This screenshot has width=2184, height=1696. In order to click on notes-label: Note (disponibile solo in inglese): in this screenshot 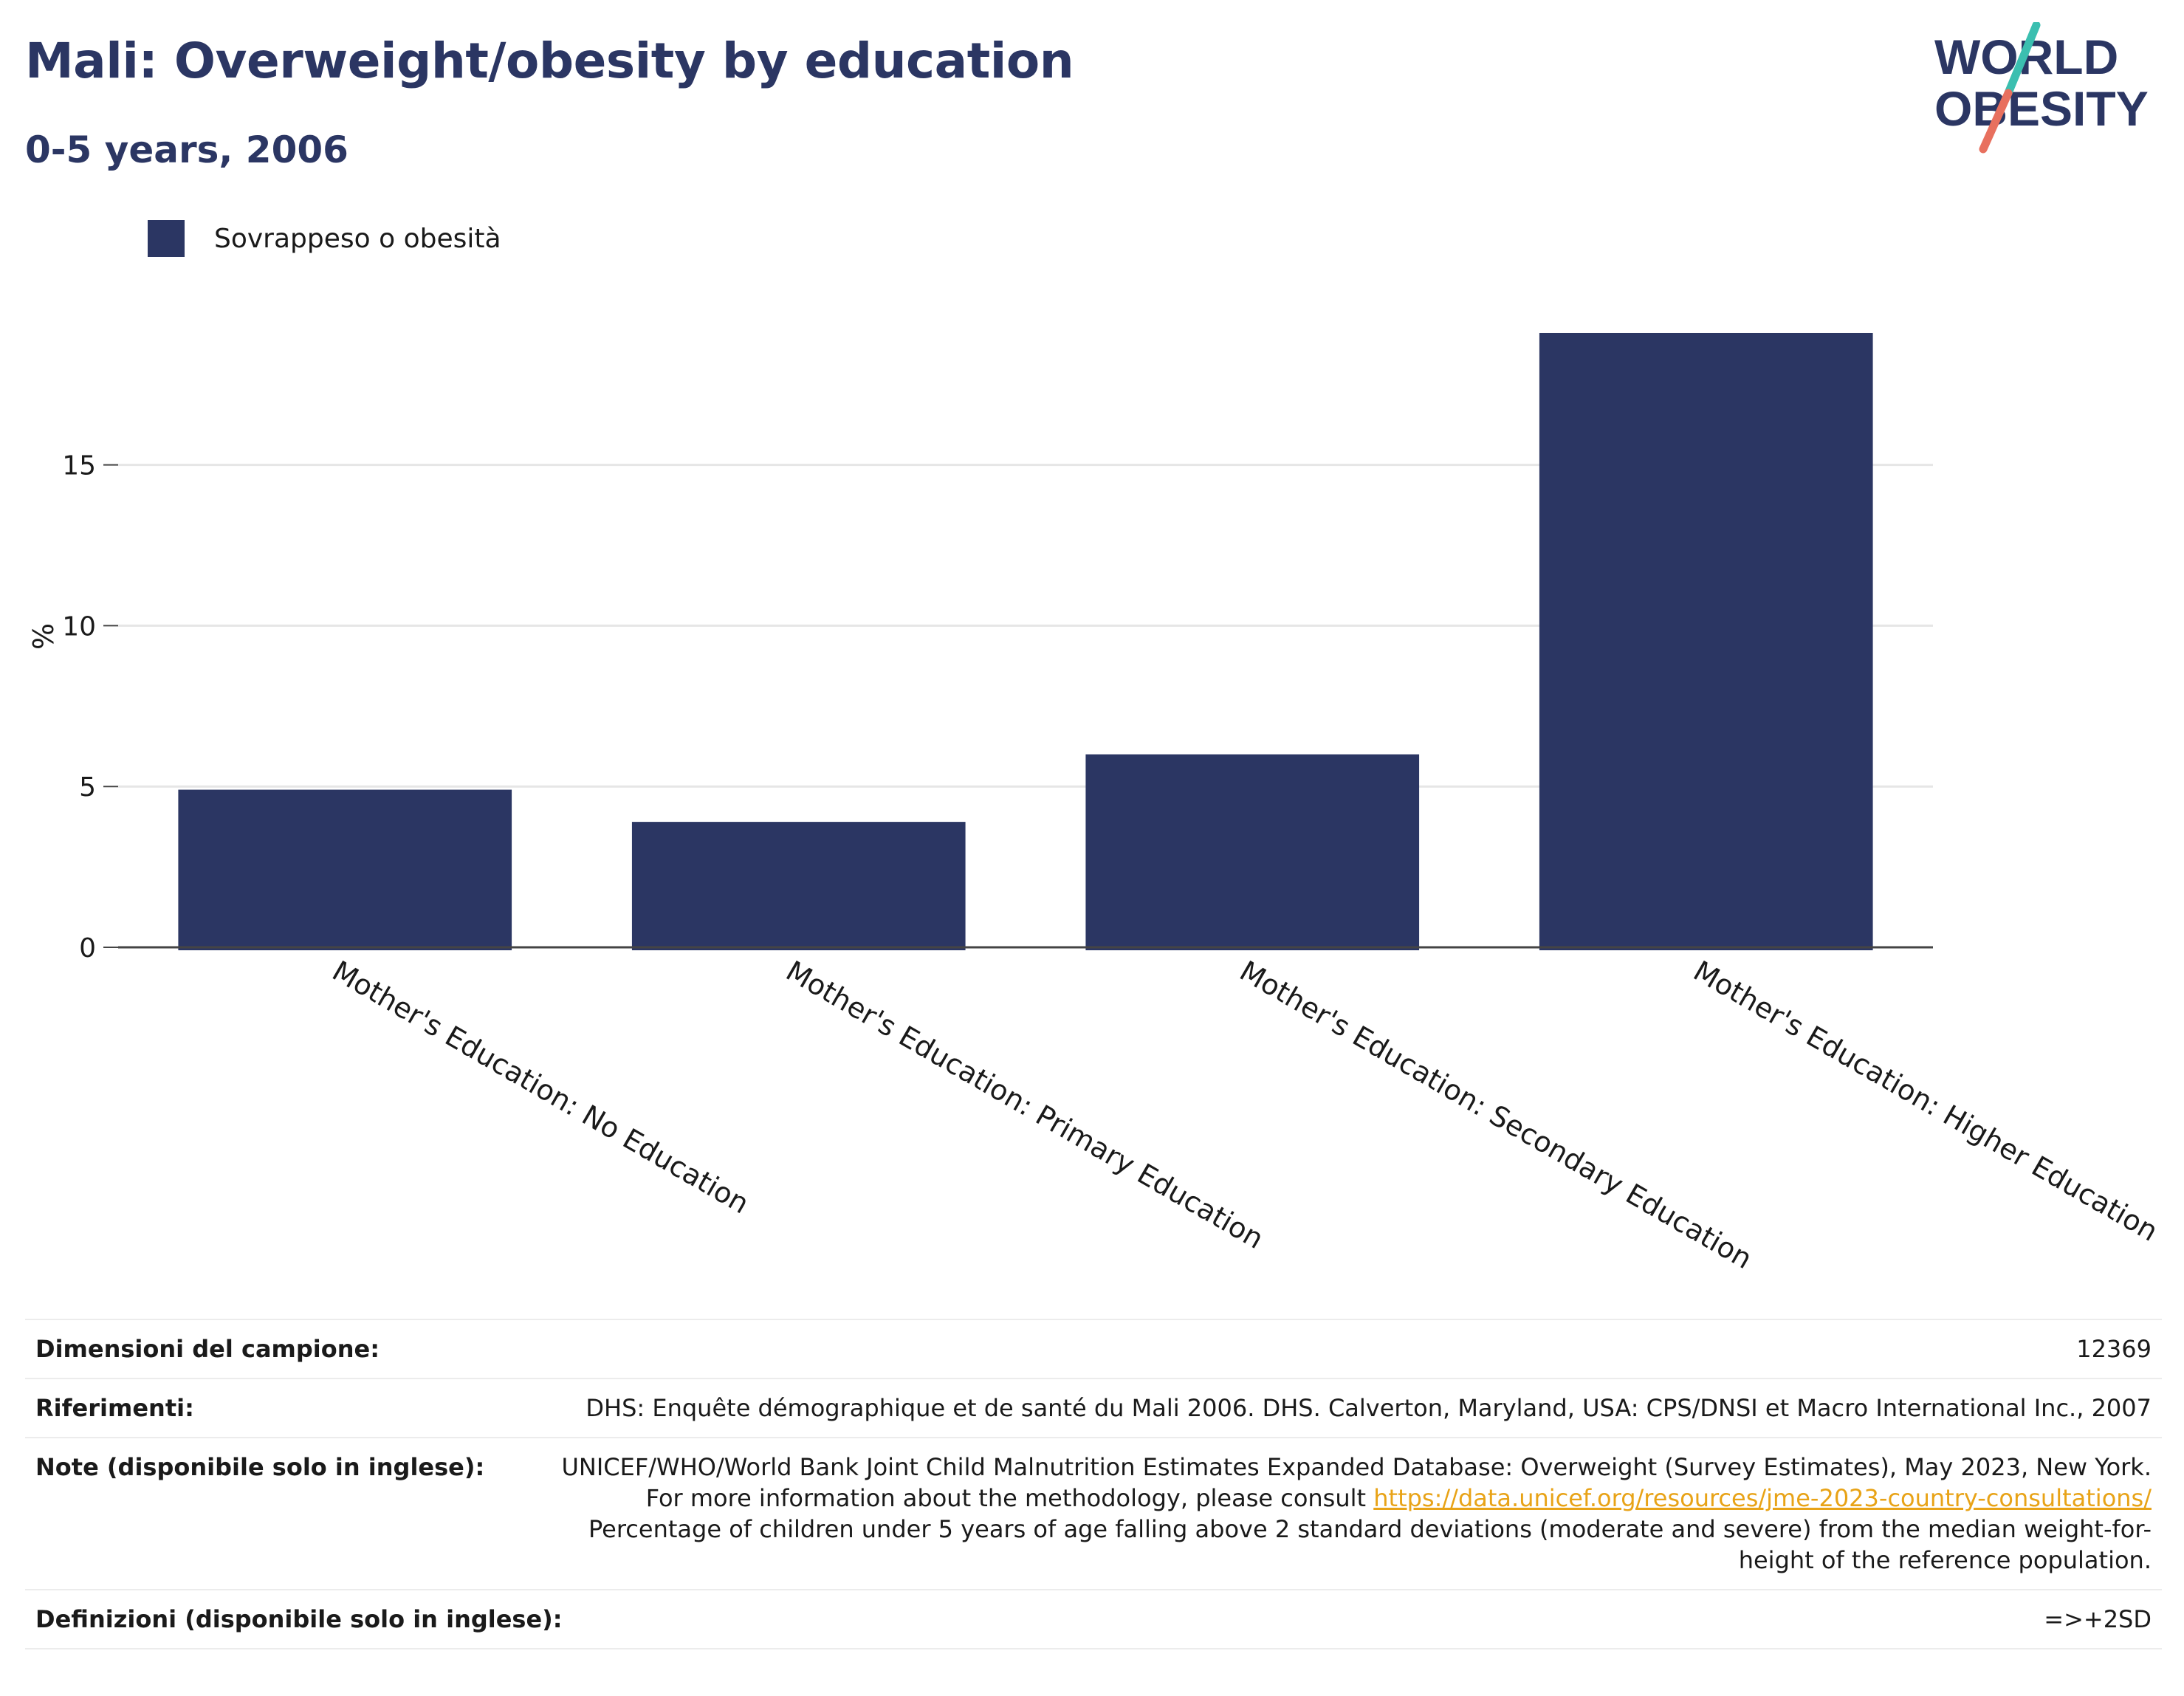, I will do `click(260, 1467)`.